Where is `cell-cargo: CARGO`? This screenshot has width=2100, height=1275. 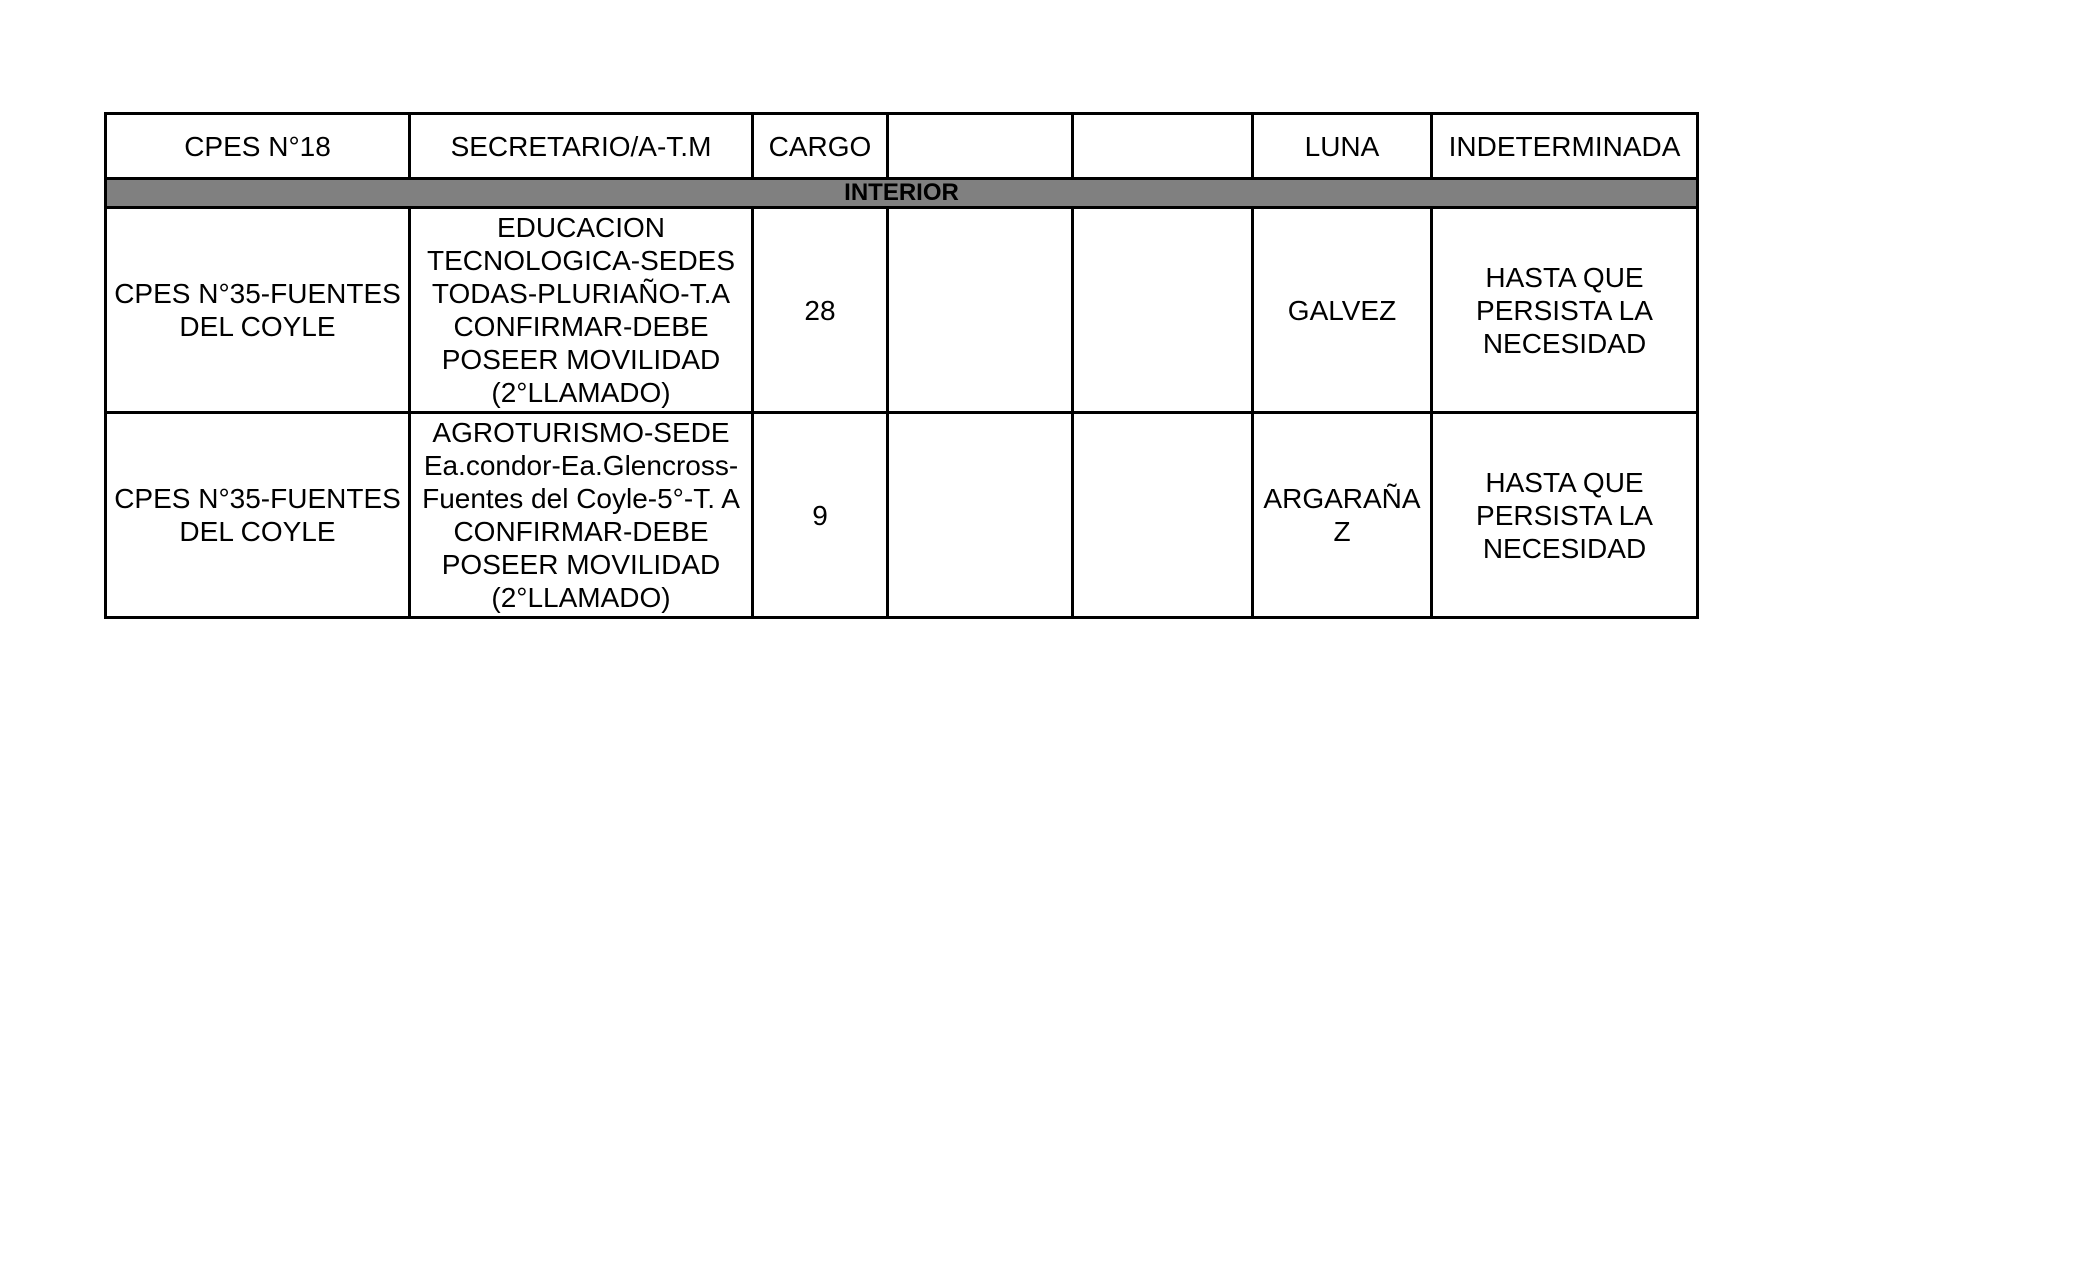 cell-cargo: CARGO is located at coordinates (820, 146).